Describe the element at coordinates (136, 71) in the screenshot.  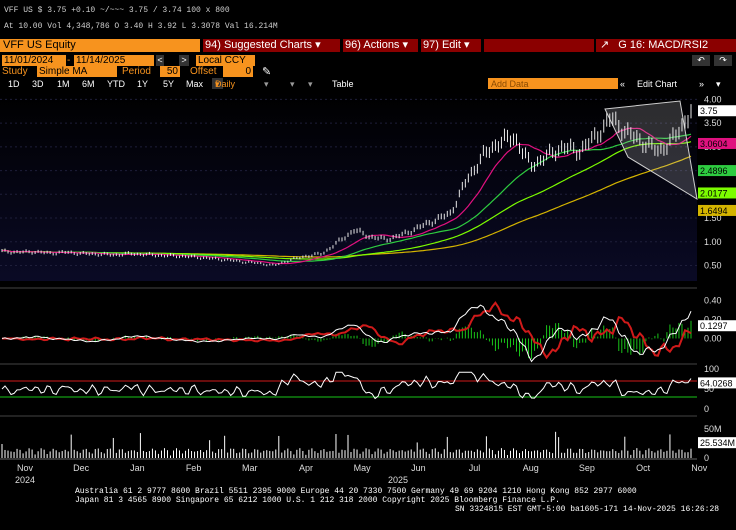
I see `period-label: Period` at that location.